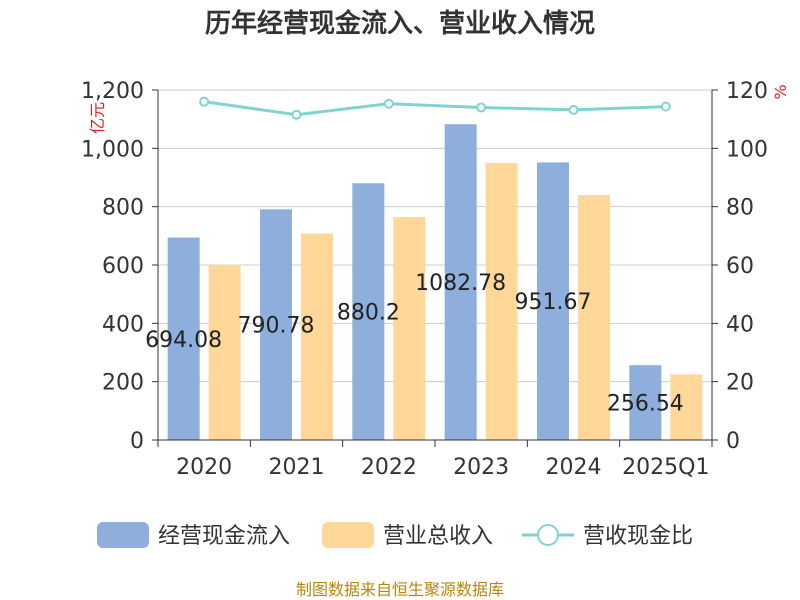 This screenshot has width=800, height=600. I want to click on data-label-cash-inflow: 880.2, so click(368, 313).